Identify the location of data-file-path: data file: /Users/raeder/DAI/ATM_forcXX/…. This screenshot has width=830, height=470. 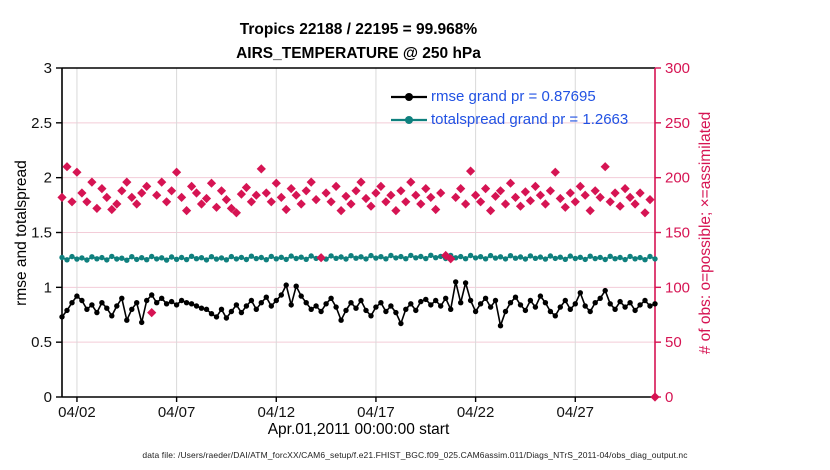
(415, 455).